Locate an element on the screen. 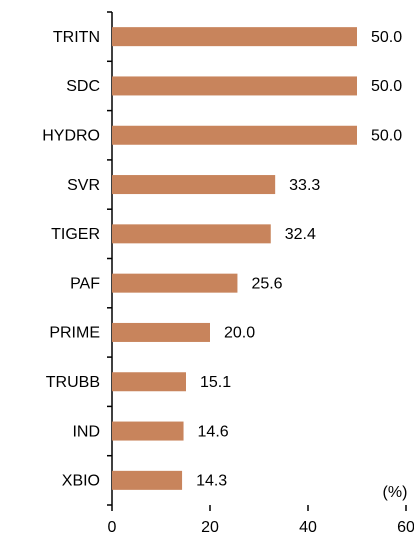  y-tick-label: TRUBB is located at coordinates (73, 382).